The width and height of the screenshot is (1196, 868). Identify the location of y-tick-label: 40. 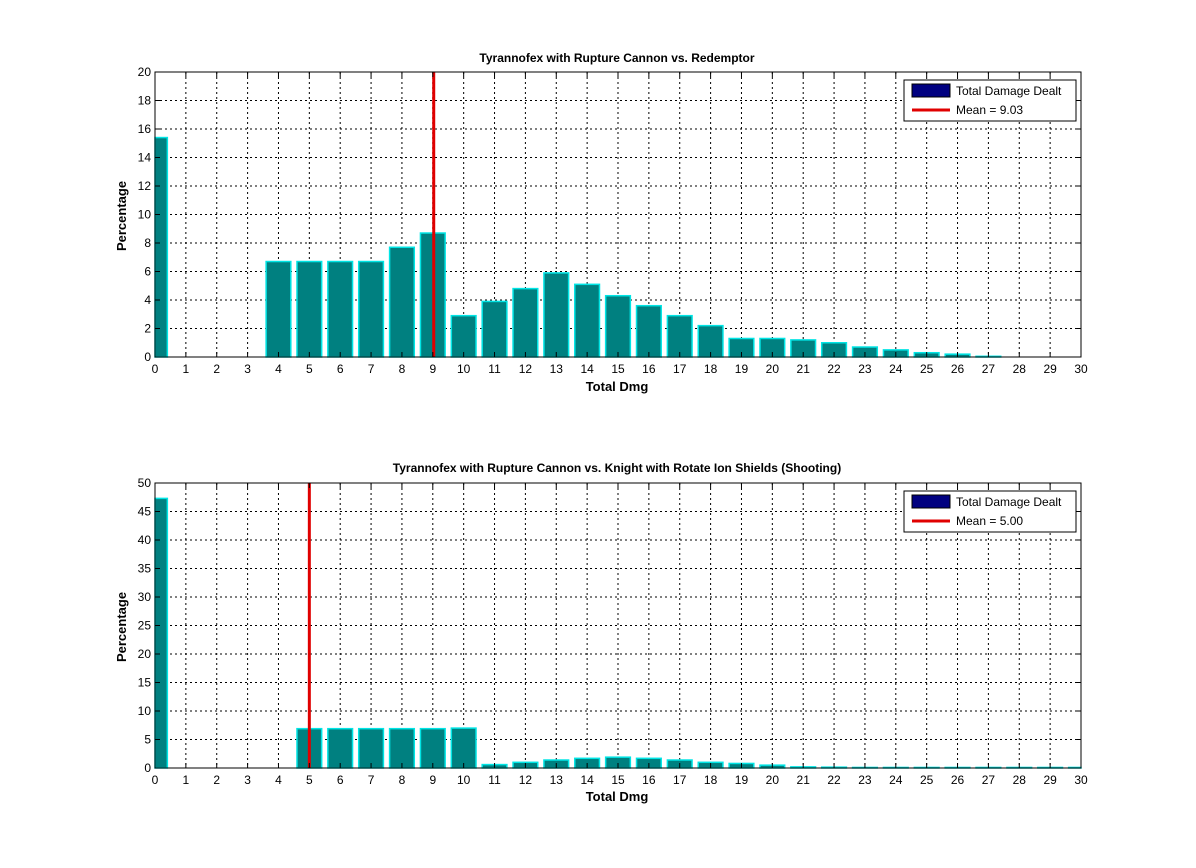
(145, 540).